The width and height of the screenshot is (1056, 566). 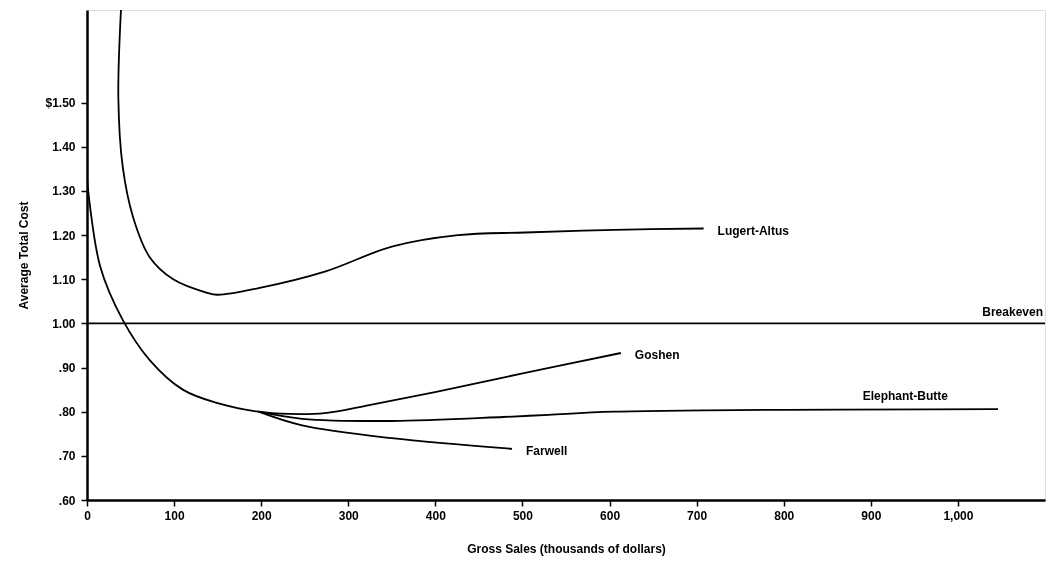 What do you see at coordinates (753, 230) in the screenshot?
I see `series-label: Lugert-Altus` at bounding box center [753, 230].